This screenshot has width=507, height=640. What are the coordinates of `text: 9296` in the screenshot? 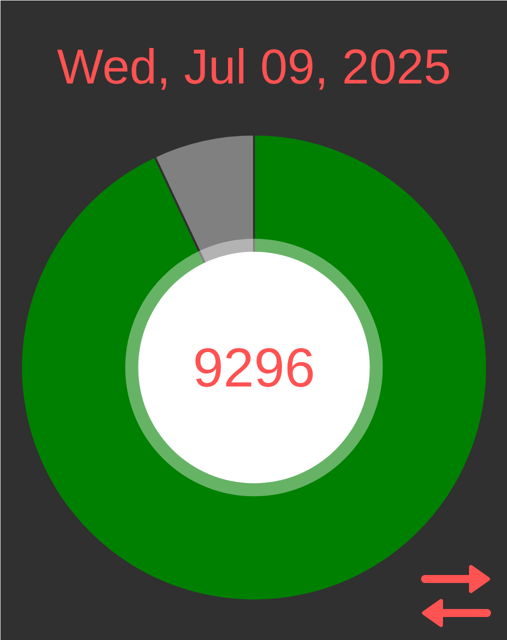 It's located at (254, 367).